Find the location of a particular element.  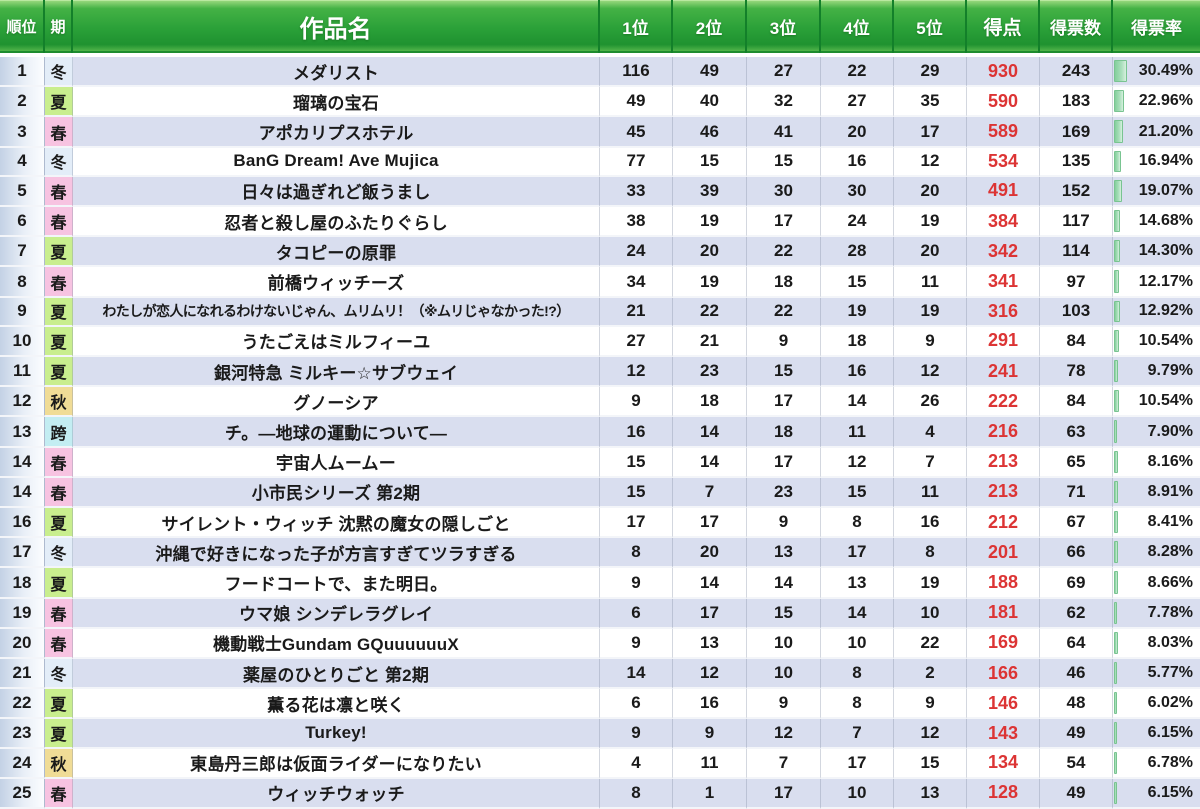

vote-rate-cell: 19.07% is located at coordinates (1156, 192).